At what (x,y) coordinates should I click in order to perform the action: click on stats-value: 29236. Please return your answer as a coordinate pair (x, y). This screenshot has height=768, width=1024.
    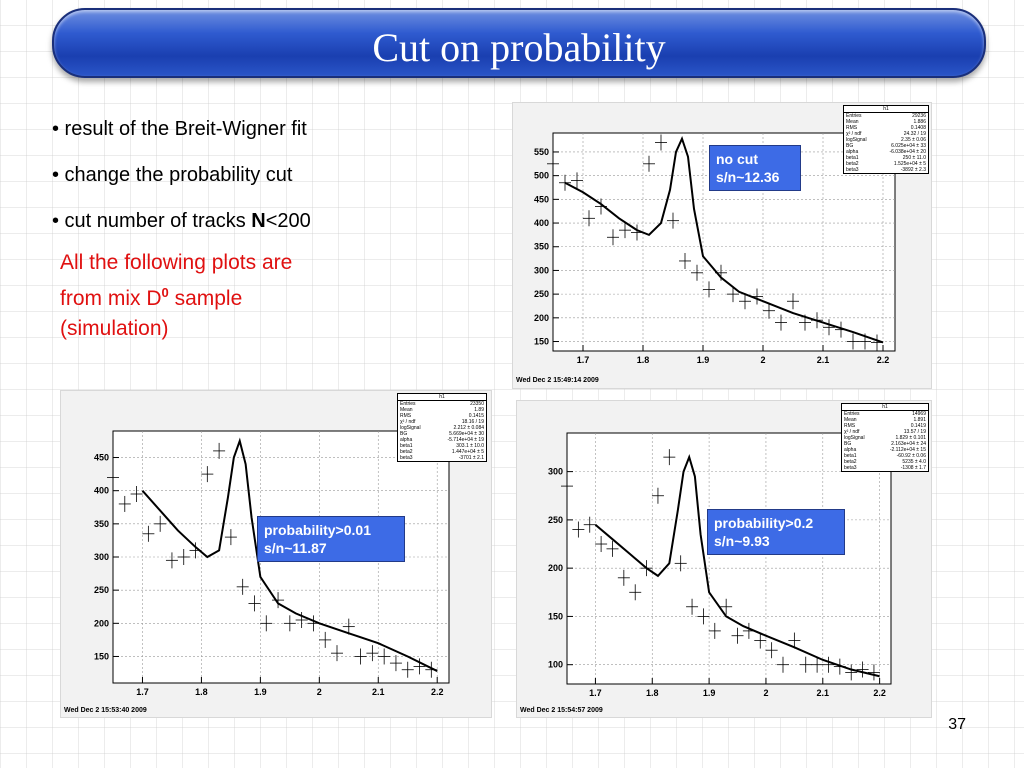
    Looking at the image, I should click on (919, 116).